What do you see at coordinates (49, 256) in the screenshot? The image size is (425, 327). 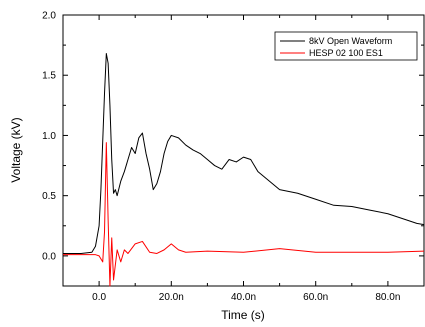 I see `y-tick-label: 0.0` at bounding box center [49, 256].